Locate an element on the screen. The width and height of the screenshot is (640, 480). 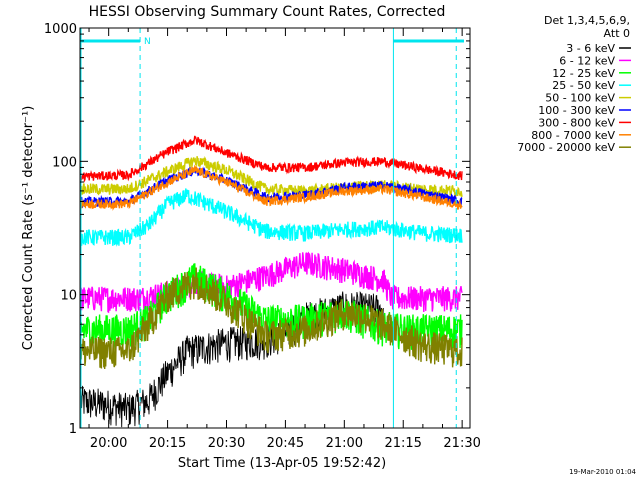
x-tick-label: 21:15 is located at coordinates (402, 443).